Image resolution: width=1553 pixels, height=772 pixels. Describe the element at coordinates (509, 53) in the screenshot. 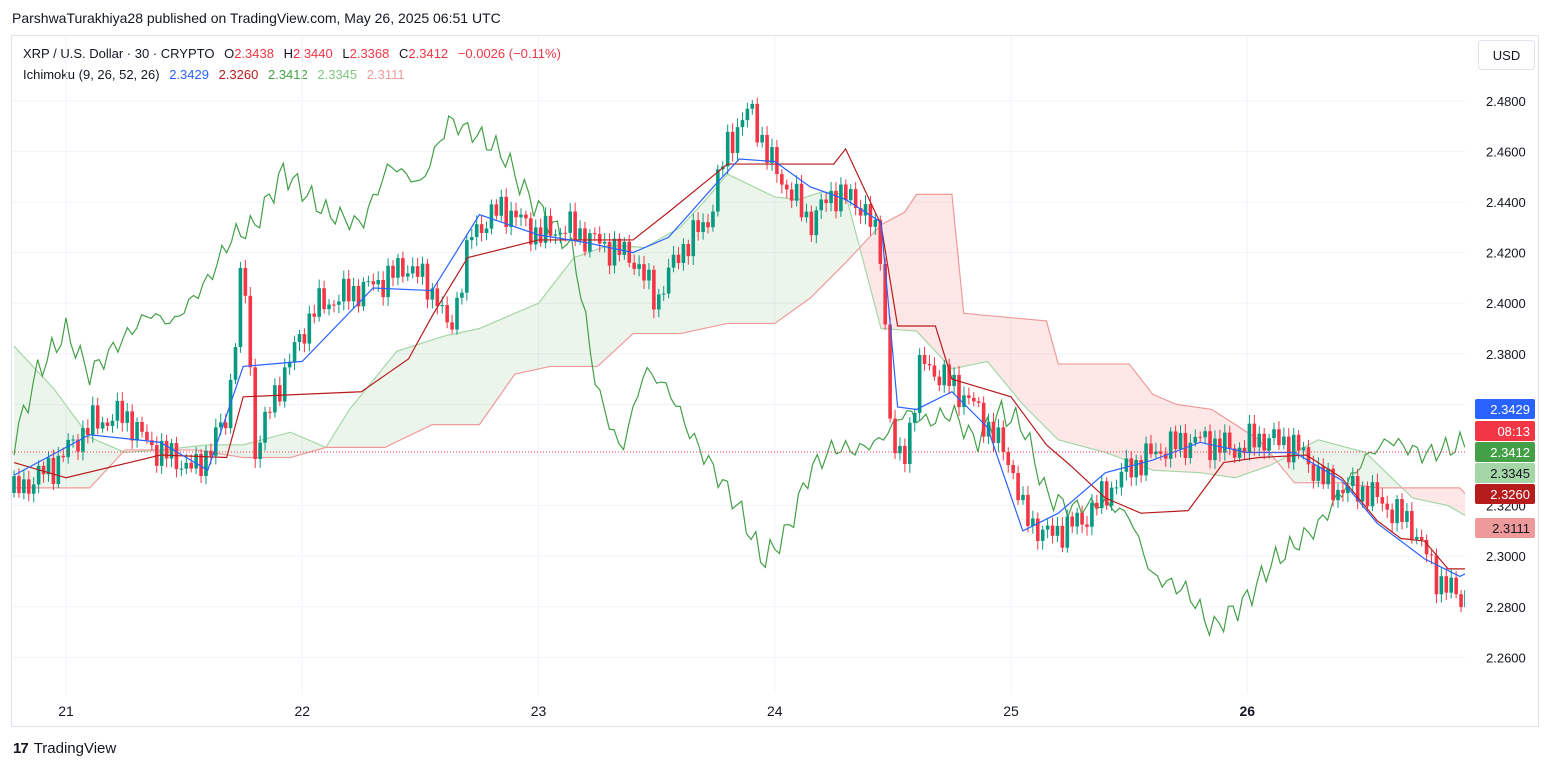

I see `change-value: −0.0026 (−0.11%)` at that location.